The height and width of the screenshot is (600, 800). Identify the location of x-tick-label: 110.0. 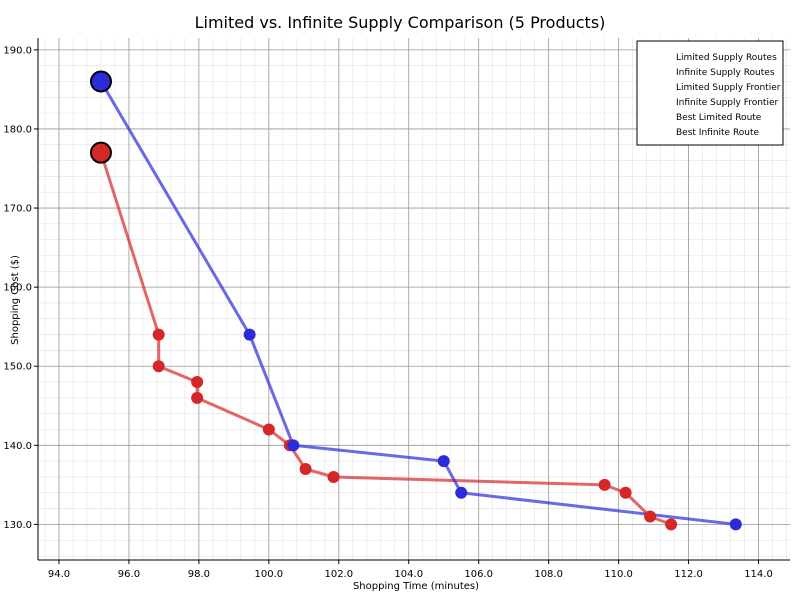
(618, 574).